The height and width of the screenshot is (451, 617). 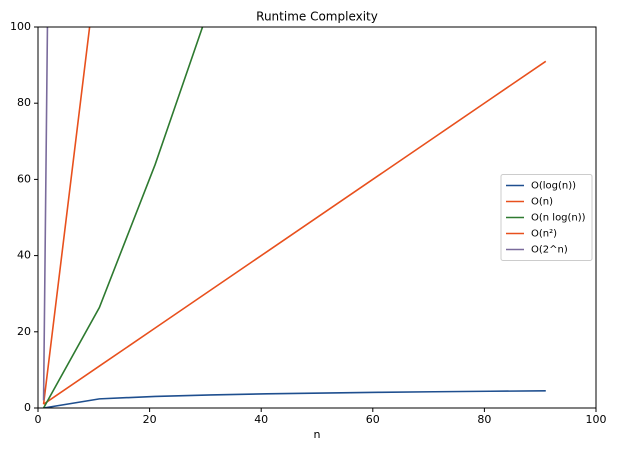 What do you see at coordinates (24, 178) in the screenshot?
I see `y-tick-label: 60` at bounding box center [24, 178].